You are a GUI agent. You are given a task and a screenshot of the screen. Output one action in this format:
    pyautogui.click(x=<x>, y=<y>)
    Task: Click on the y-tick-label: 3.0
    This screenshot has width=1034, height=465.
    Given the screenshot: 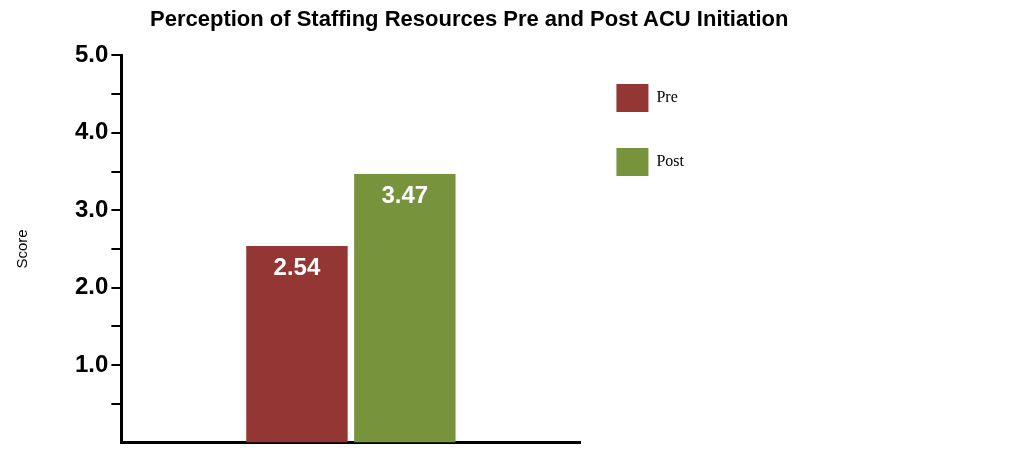 What is the action you would take?
    pyautogui.click(x=91, y=208)
    